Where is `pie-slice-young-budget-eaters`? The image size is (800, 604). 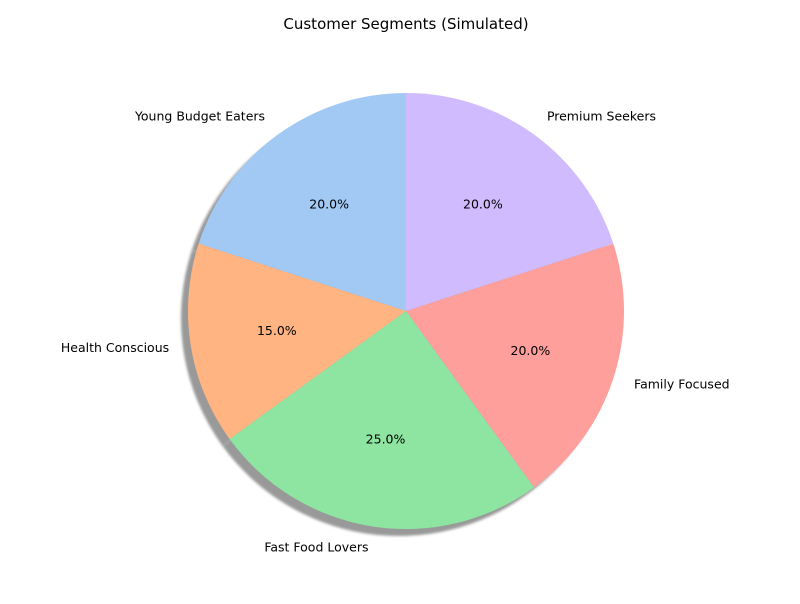
pie-slice-young-budget-eaters is located at coordinates (302, 202).